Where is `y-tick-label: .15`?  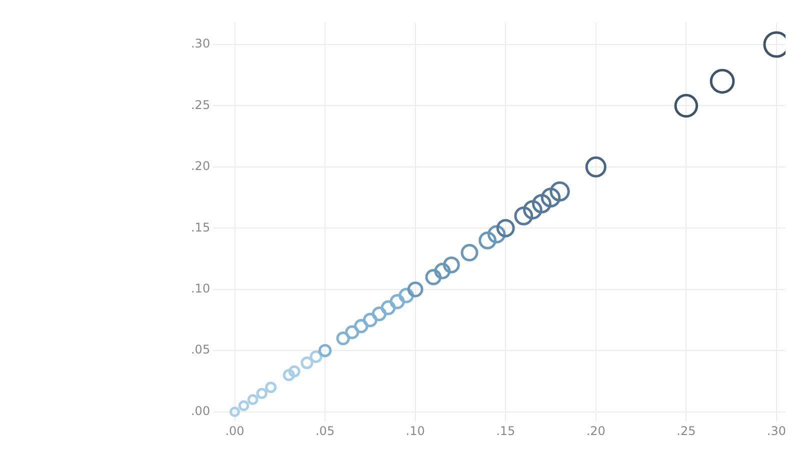
y-tick-label: .15 is located at coordinates (200, 227).